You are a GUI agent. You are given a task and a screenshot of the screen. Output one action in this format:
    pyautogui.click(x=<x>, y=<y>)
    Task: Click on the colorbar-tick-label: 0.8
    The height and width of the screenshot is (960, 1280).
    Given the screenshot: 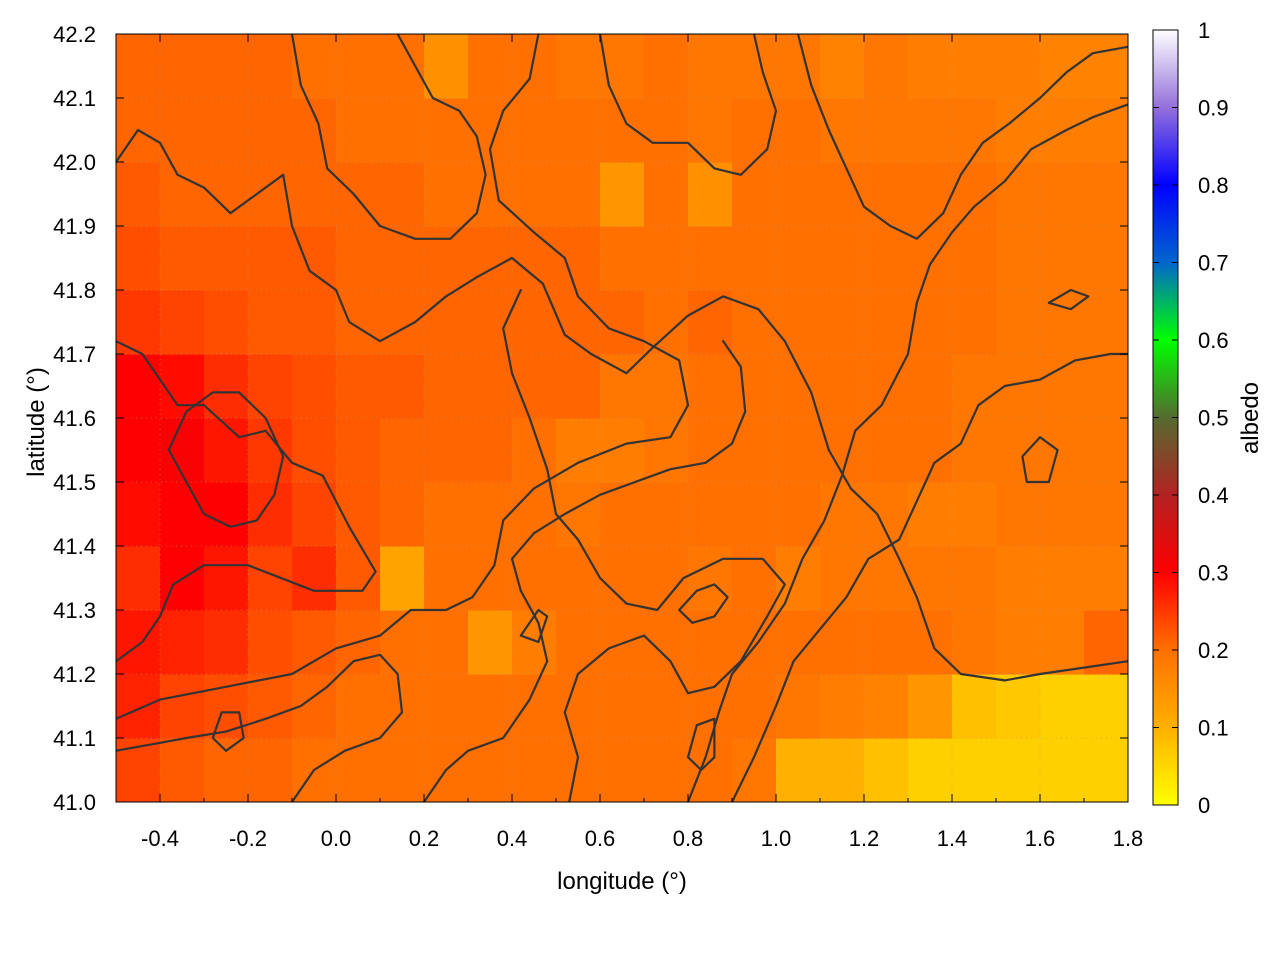 What is the action you would take?
    pyautogui.click(x=1213, y=185)
    